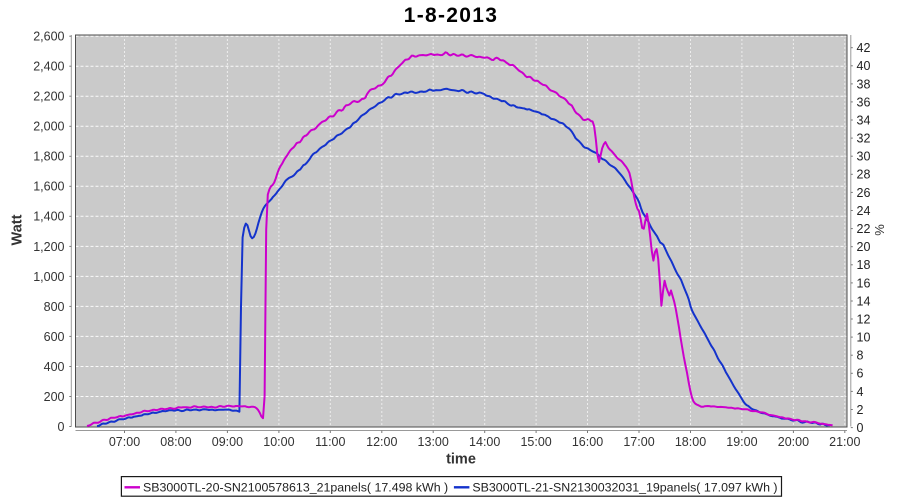 Image resolution: width=900 pixels, height=500 pixels. Describe the element at coordinates (860, 392) in the screenshot. I see `svg-text: 4` at that location.